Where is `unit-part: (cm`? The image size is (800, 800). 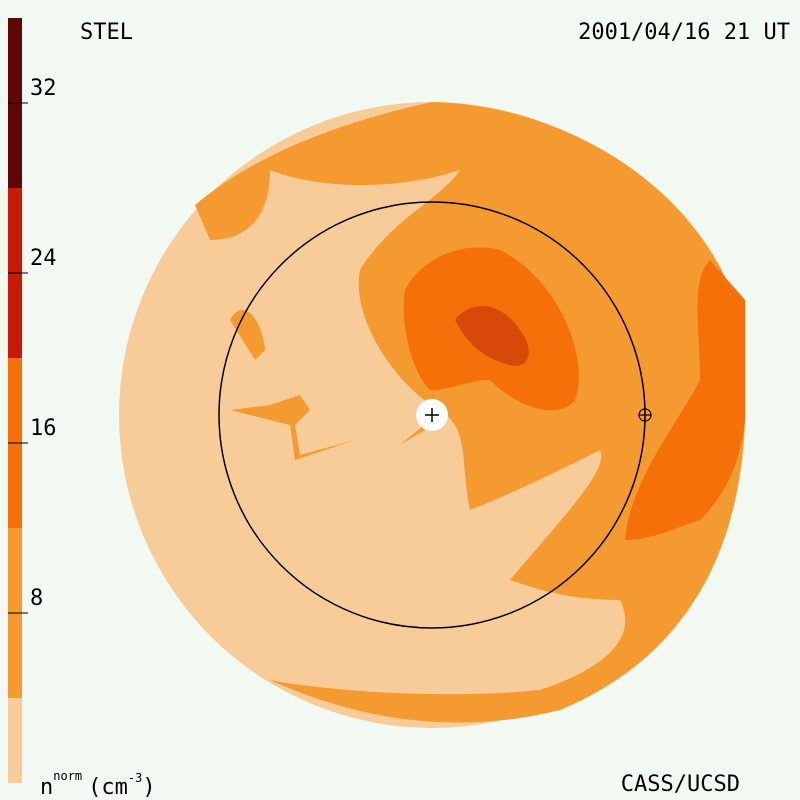
unit-part: (cm is located at coordinates (108, 787).